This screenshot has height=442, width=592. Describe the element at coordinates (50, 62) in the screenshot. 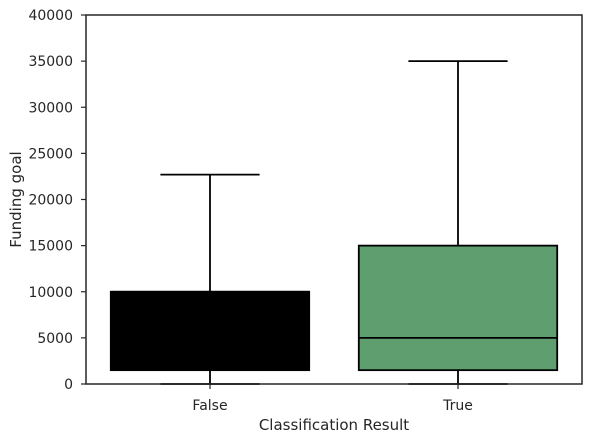

I see `y-tick-label: 35000` at that location.